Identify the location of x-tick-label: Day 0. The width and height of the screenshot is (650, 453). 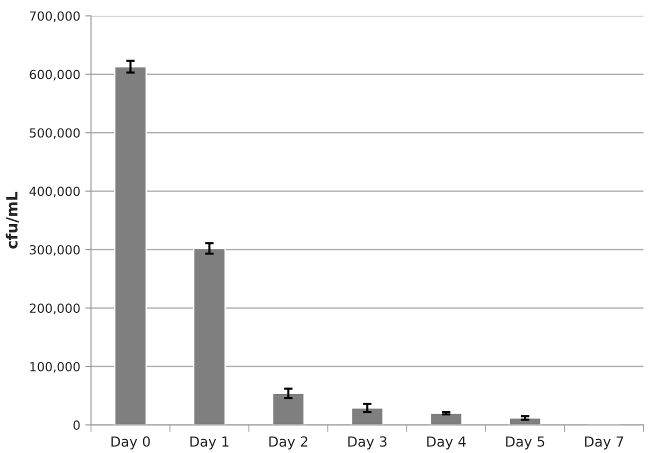
(130, 443).